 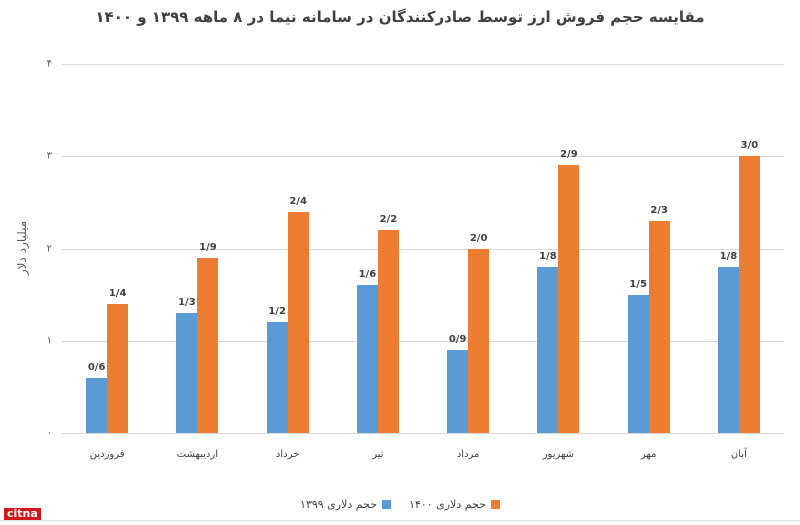 I want to click on legend-item-1400: حجم دلاری ۱۴۰۰, so click(x=454, y=504).